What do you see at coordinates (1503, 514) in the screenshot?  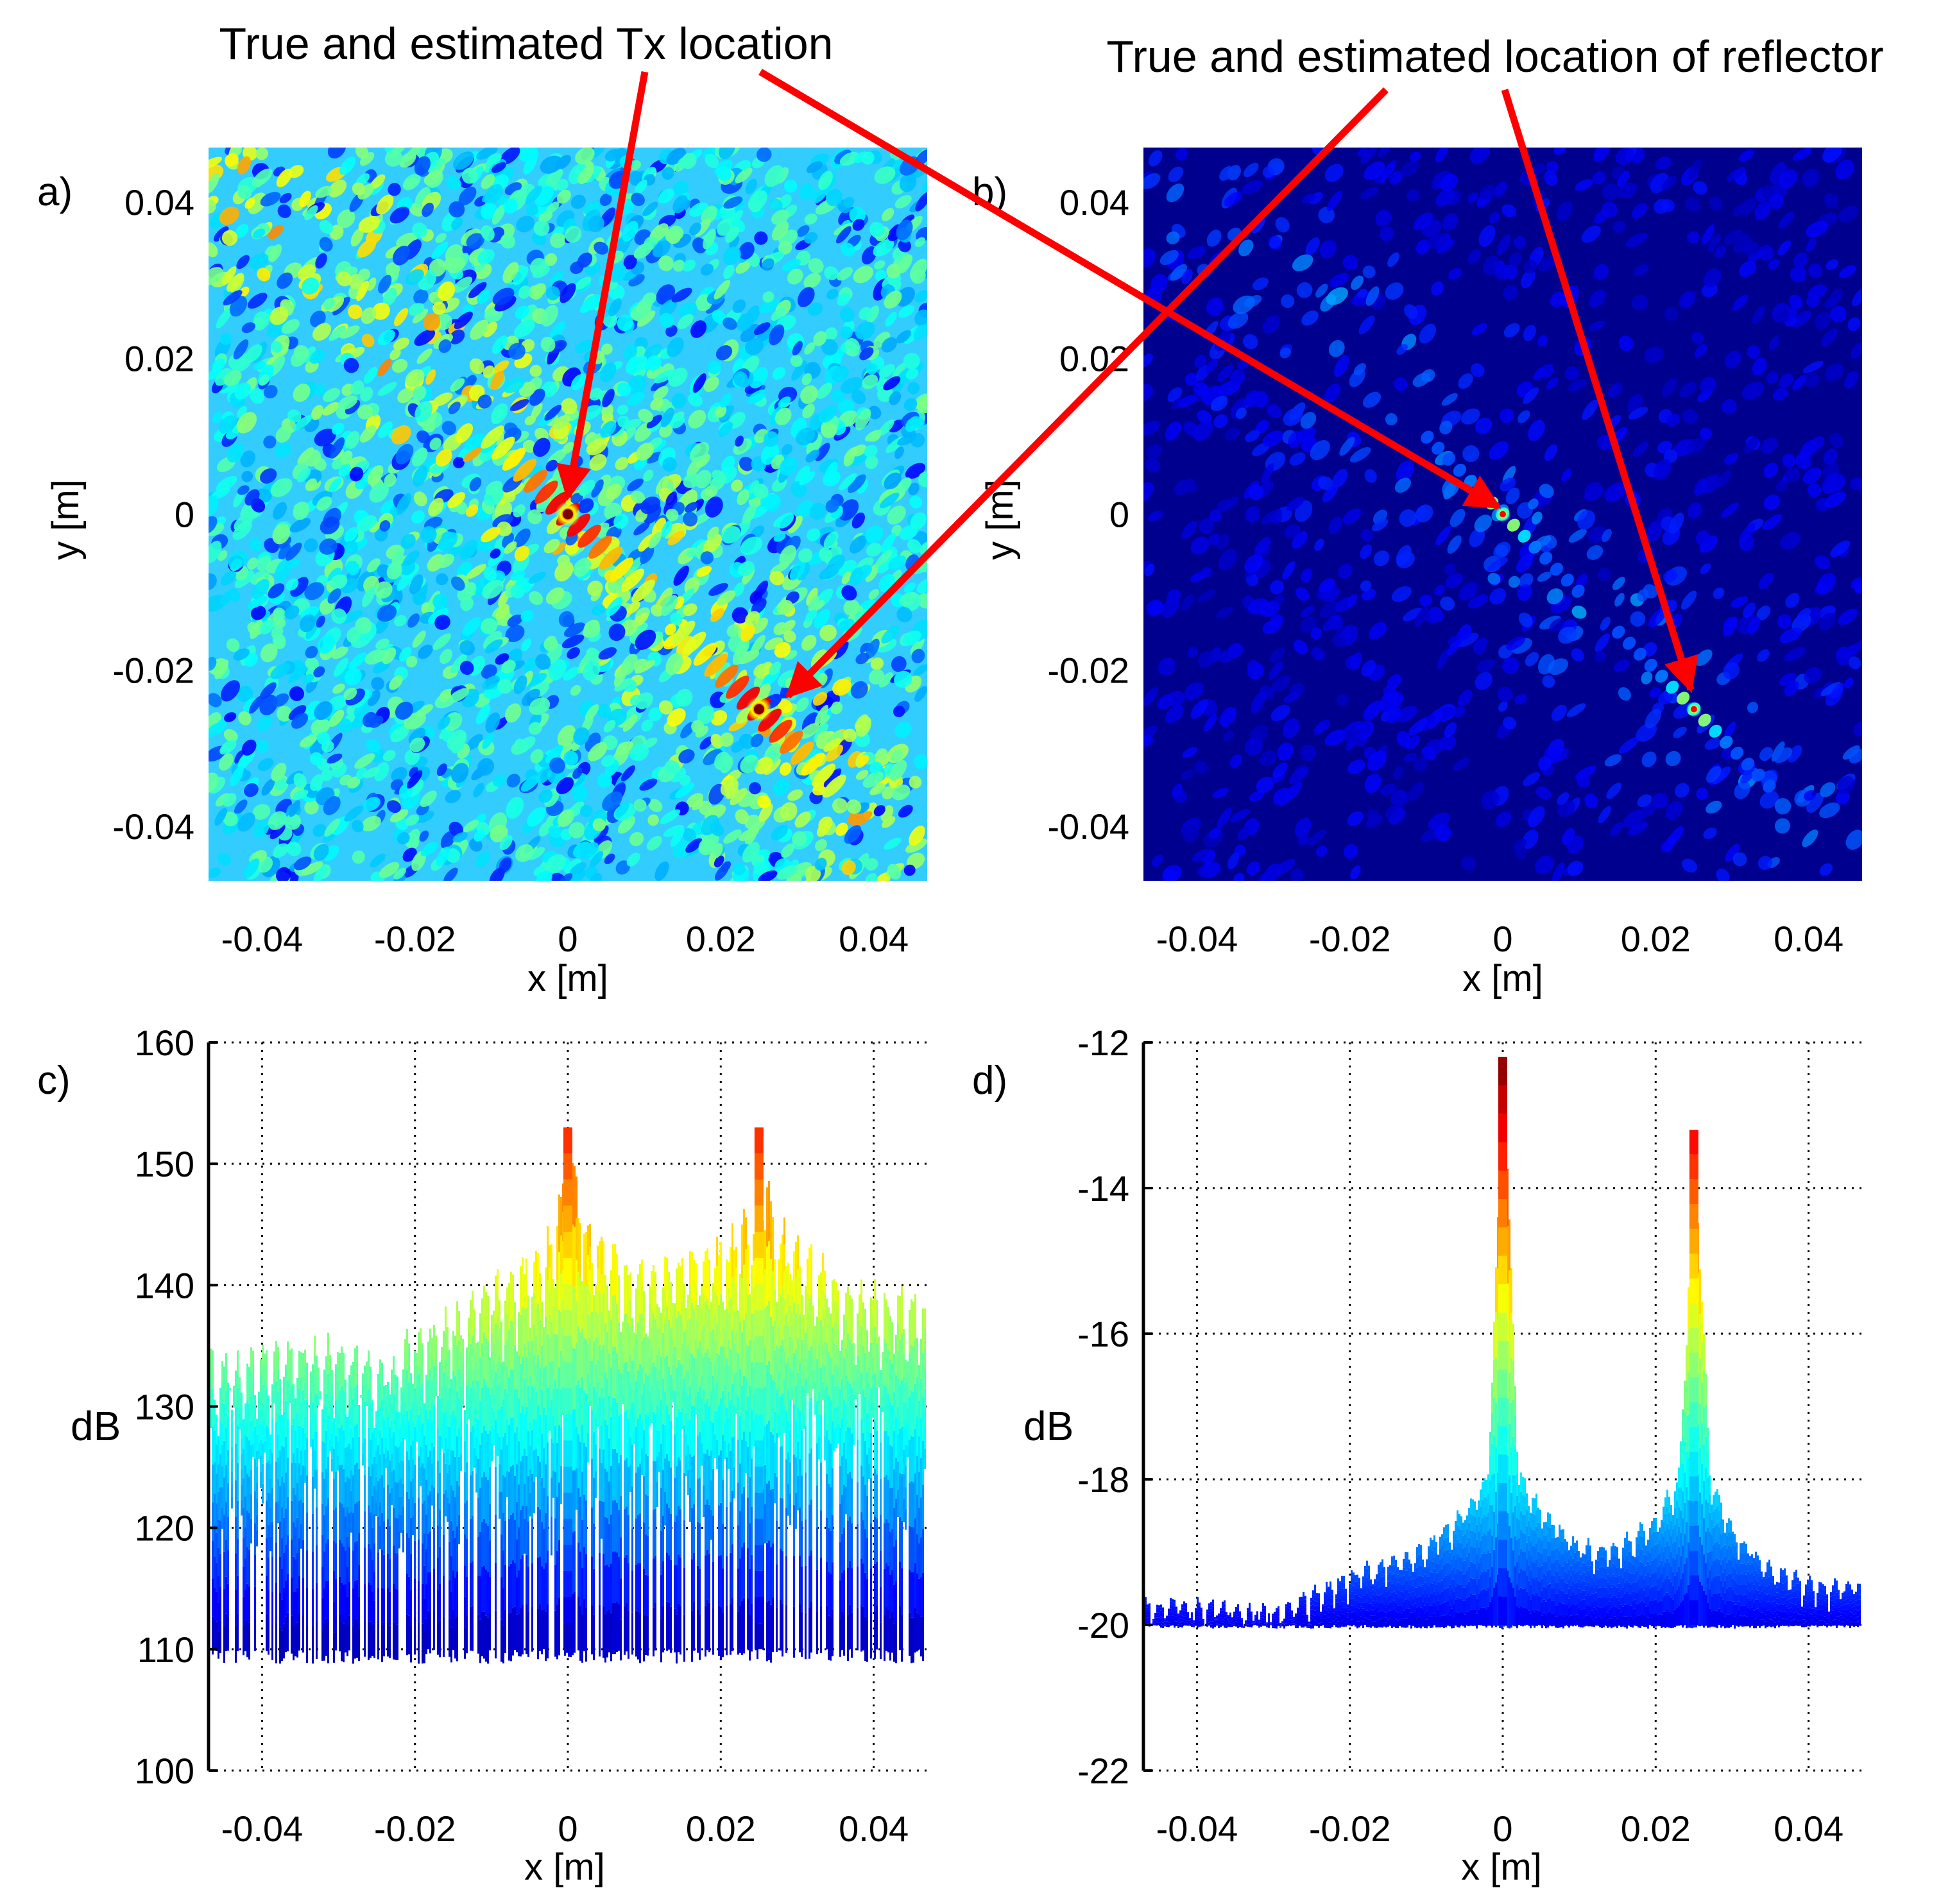 I see `heatmap-peak-core` at bounding box center [1503, 514].